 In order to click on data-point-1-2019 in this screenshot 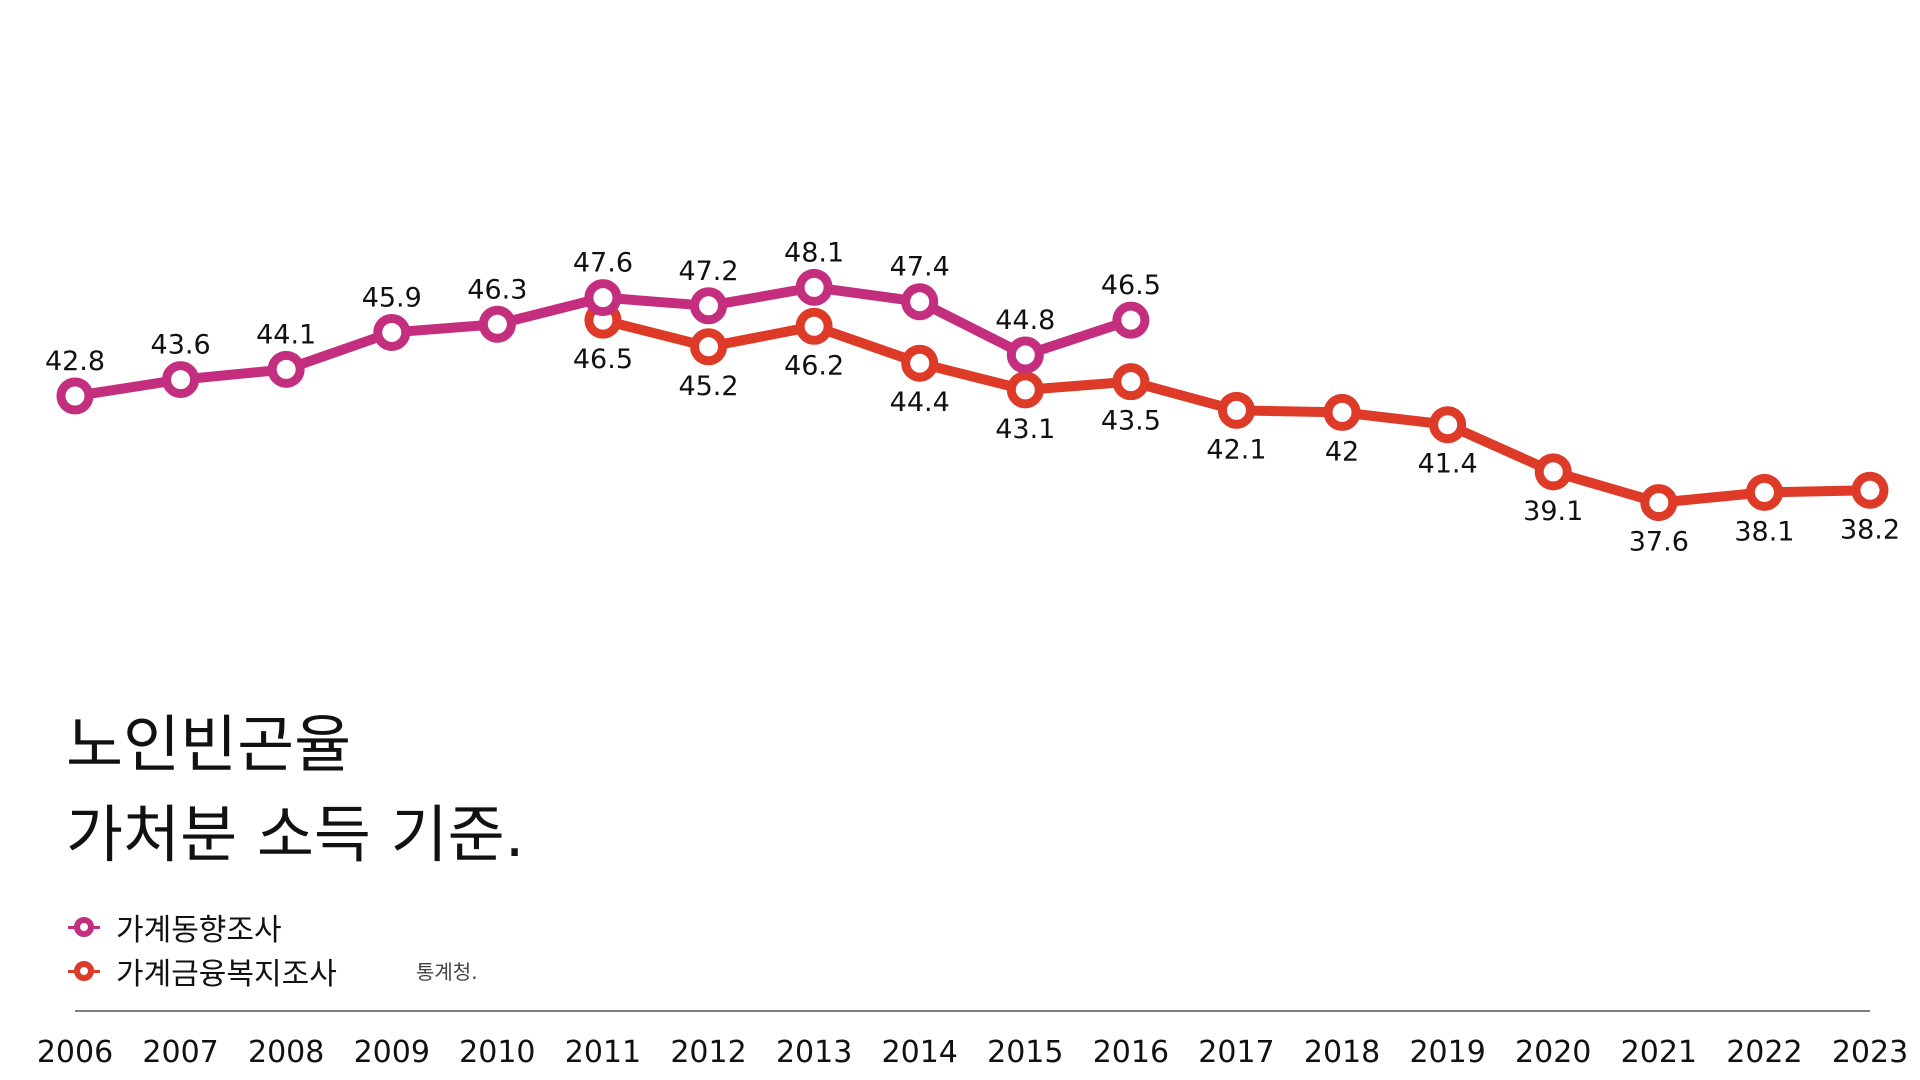, I will do `click(1448, 425)`.